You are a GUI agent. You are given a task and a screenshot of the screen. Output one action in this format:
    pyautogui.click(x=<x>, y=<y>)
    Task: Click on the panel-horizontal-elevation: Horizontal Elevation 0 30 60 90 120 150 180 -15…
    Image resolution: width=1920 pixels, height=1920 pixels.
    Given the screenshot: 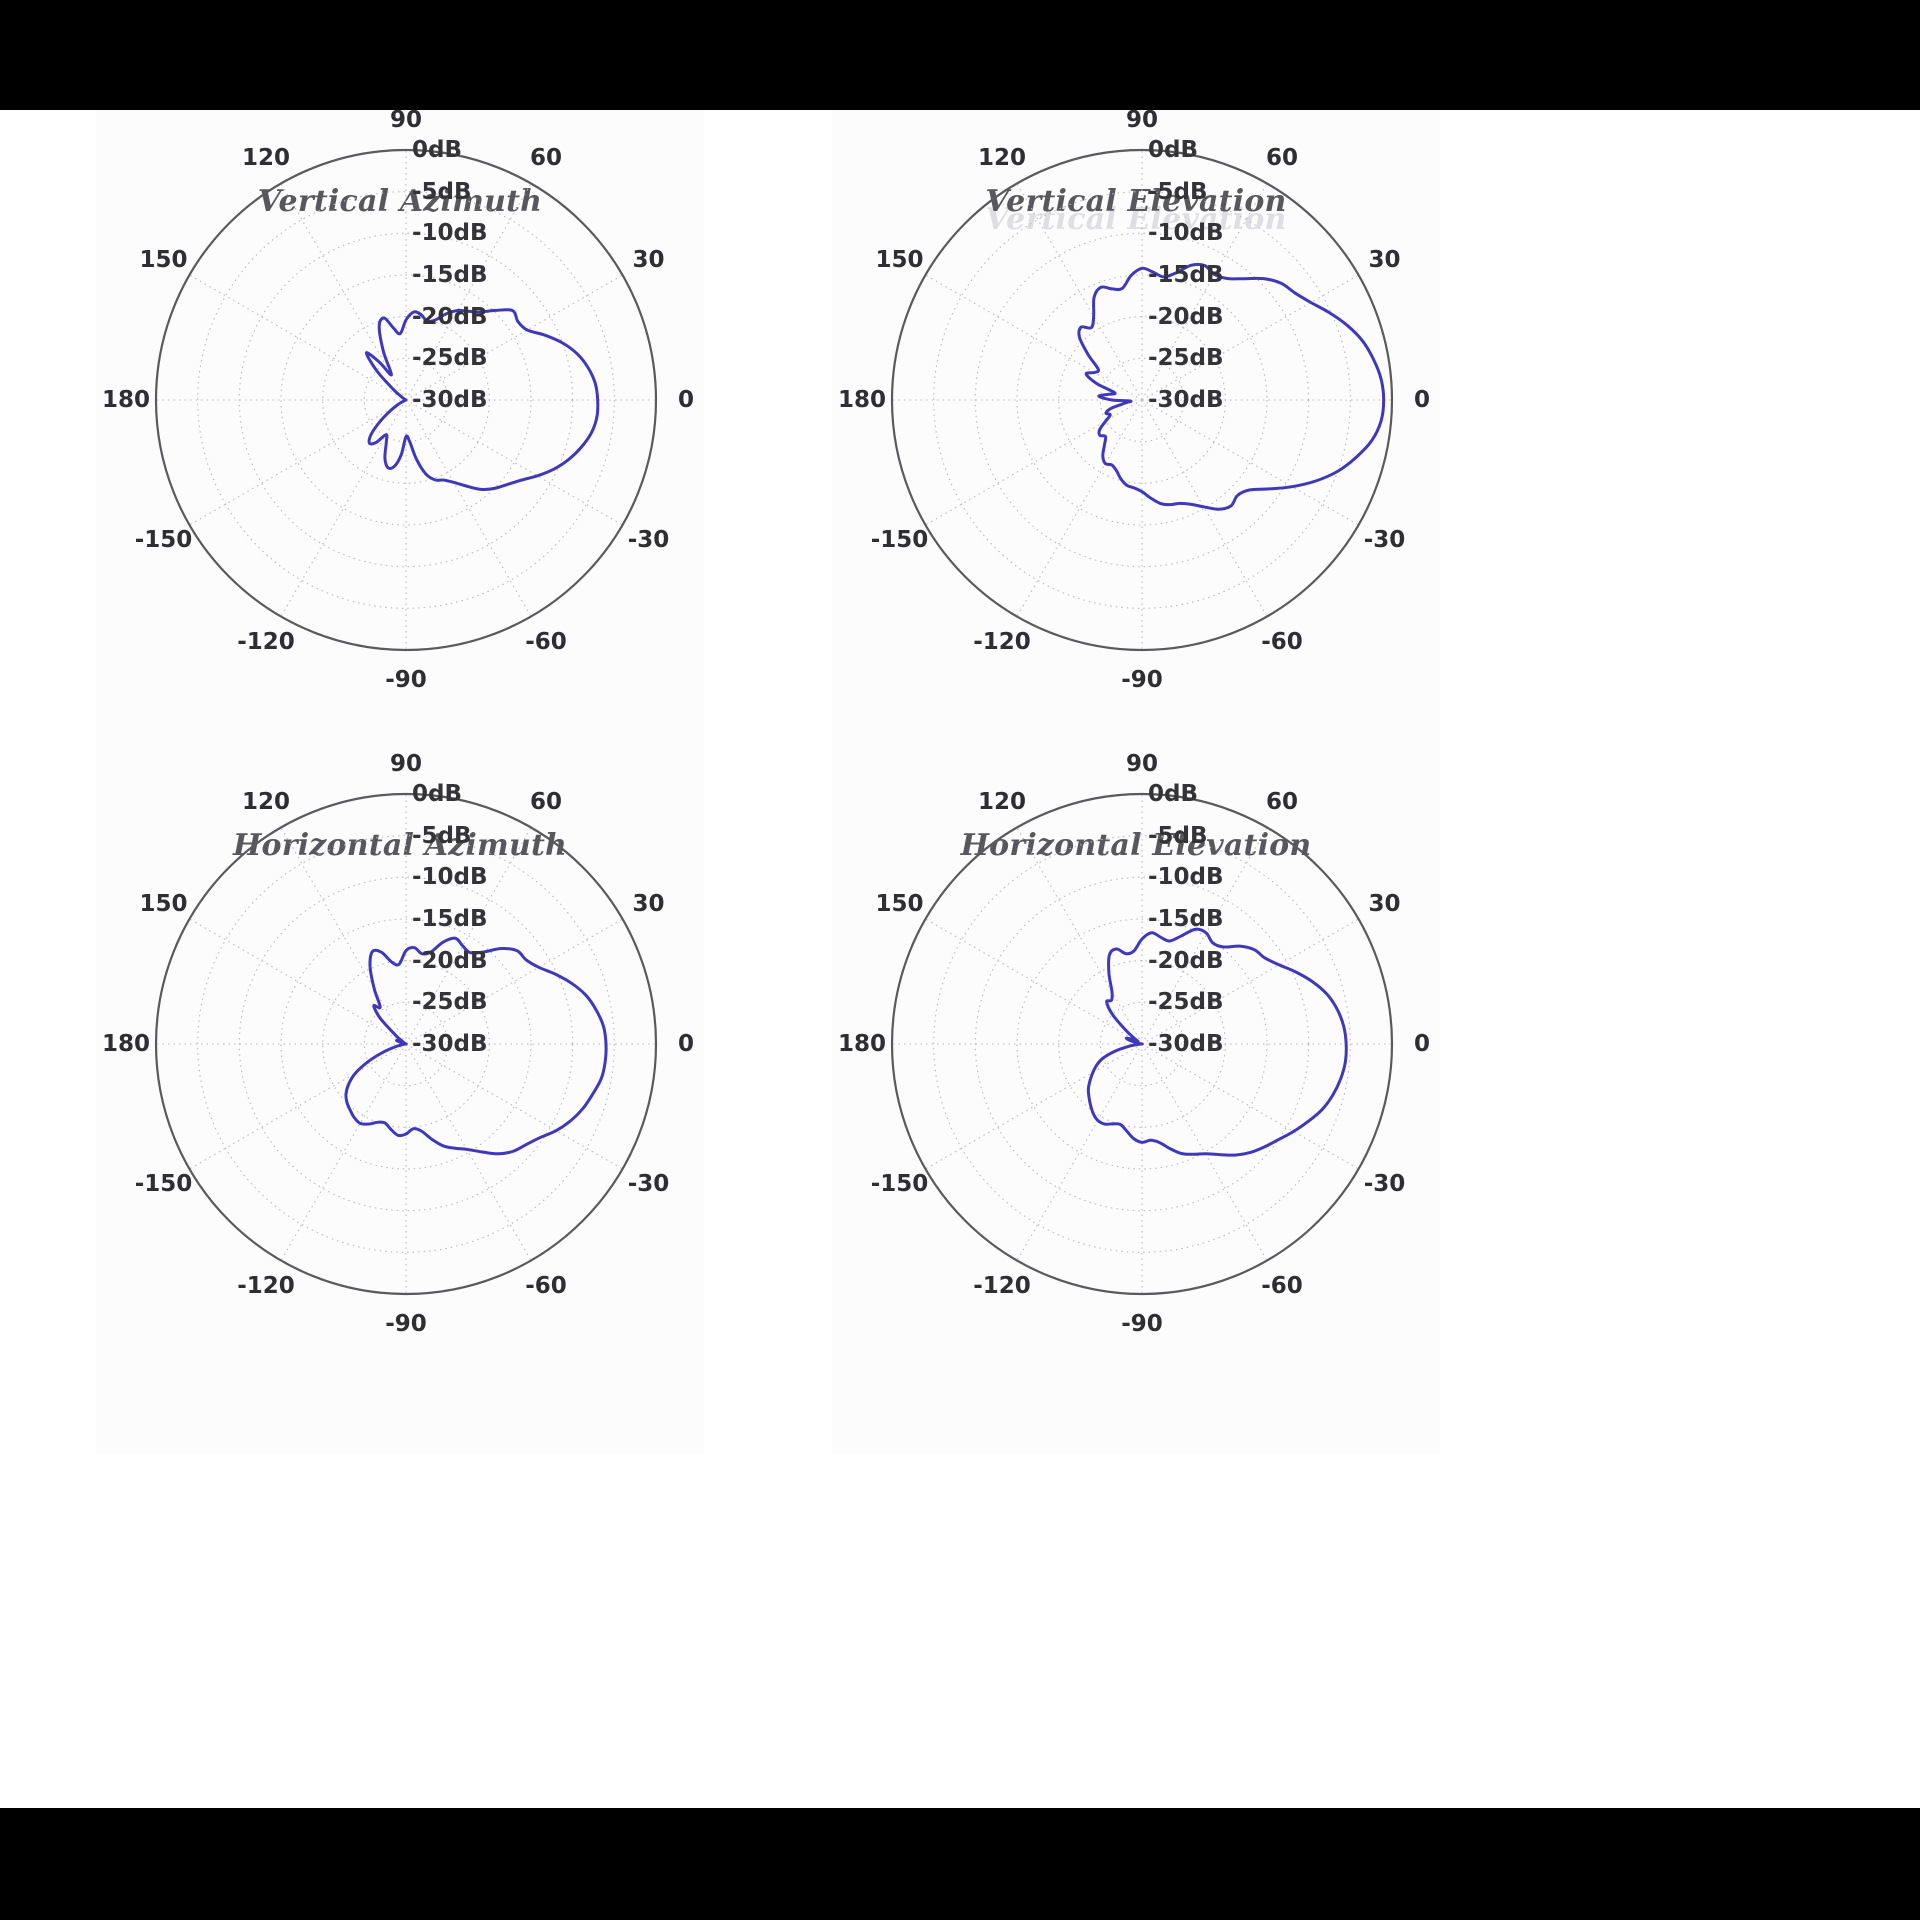 What is the action you would take?
    pyautogui.click(x=1136, y=1102)
    